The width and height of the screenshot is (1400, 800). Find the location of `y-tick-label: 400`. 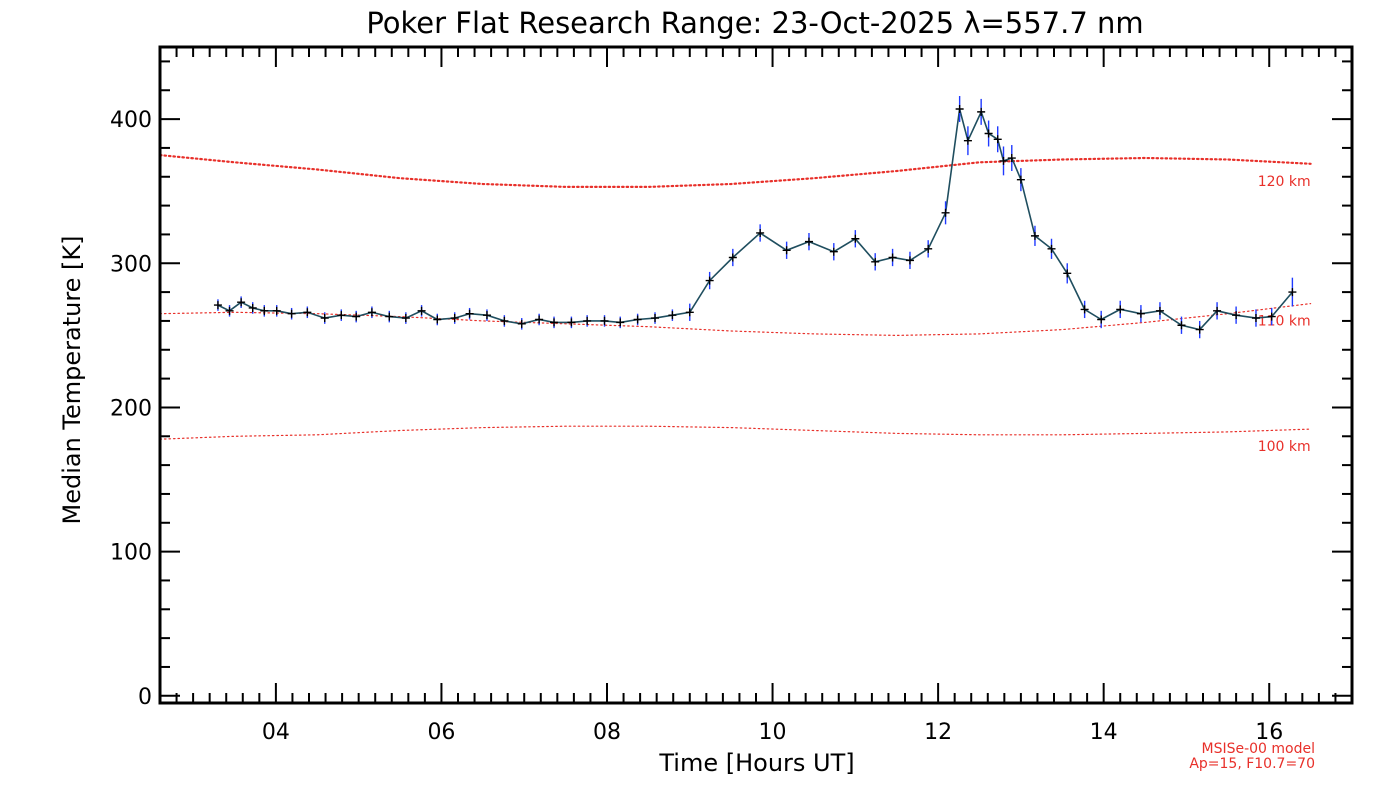

y-tick-label: 400 is located at coordinates (131, 120).